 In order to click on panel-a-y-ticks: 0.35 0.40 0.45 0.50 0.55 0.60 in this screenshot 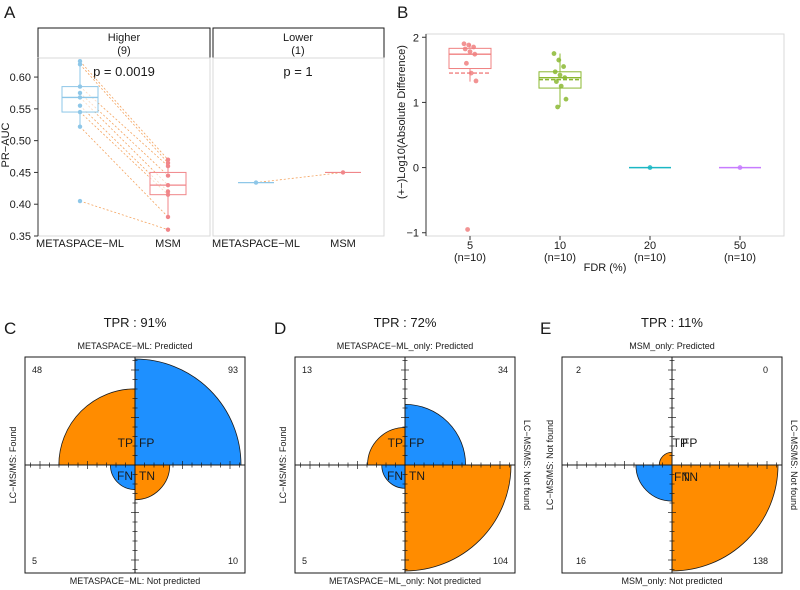, I will do `click(24, 157)`.